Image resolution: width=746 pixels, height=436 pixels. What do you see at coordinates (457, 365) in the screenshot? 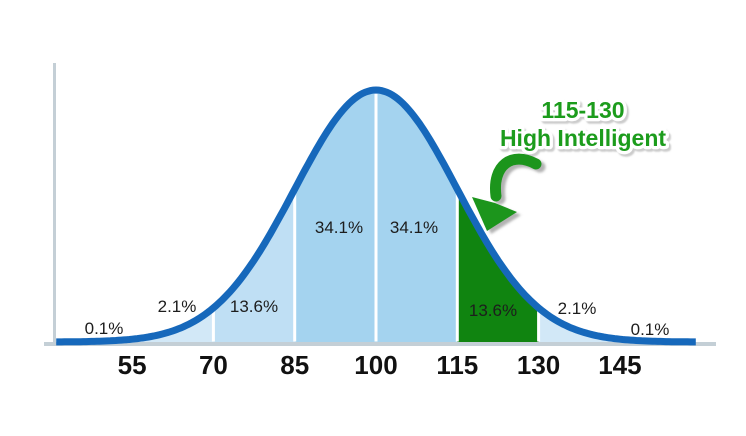
I see `x-tick-label: 115` at bounding box center [457, 365].